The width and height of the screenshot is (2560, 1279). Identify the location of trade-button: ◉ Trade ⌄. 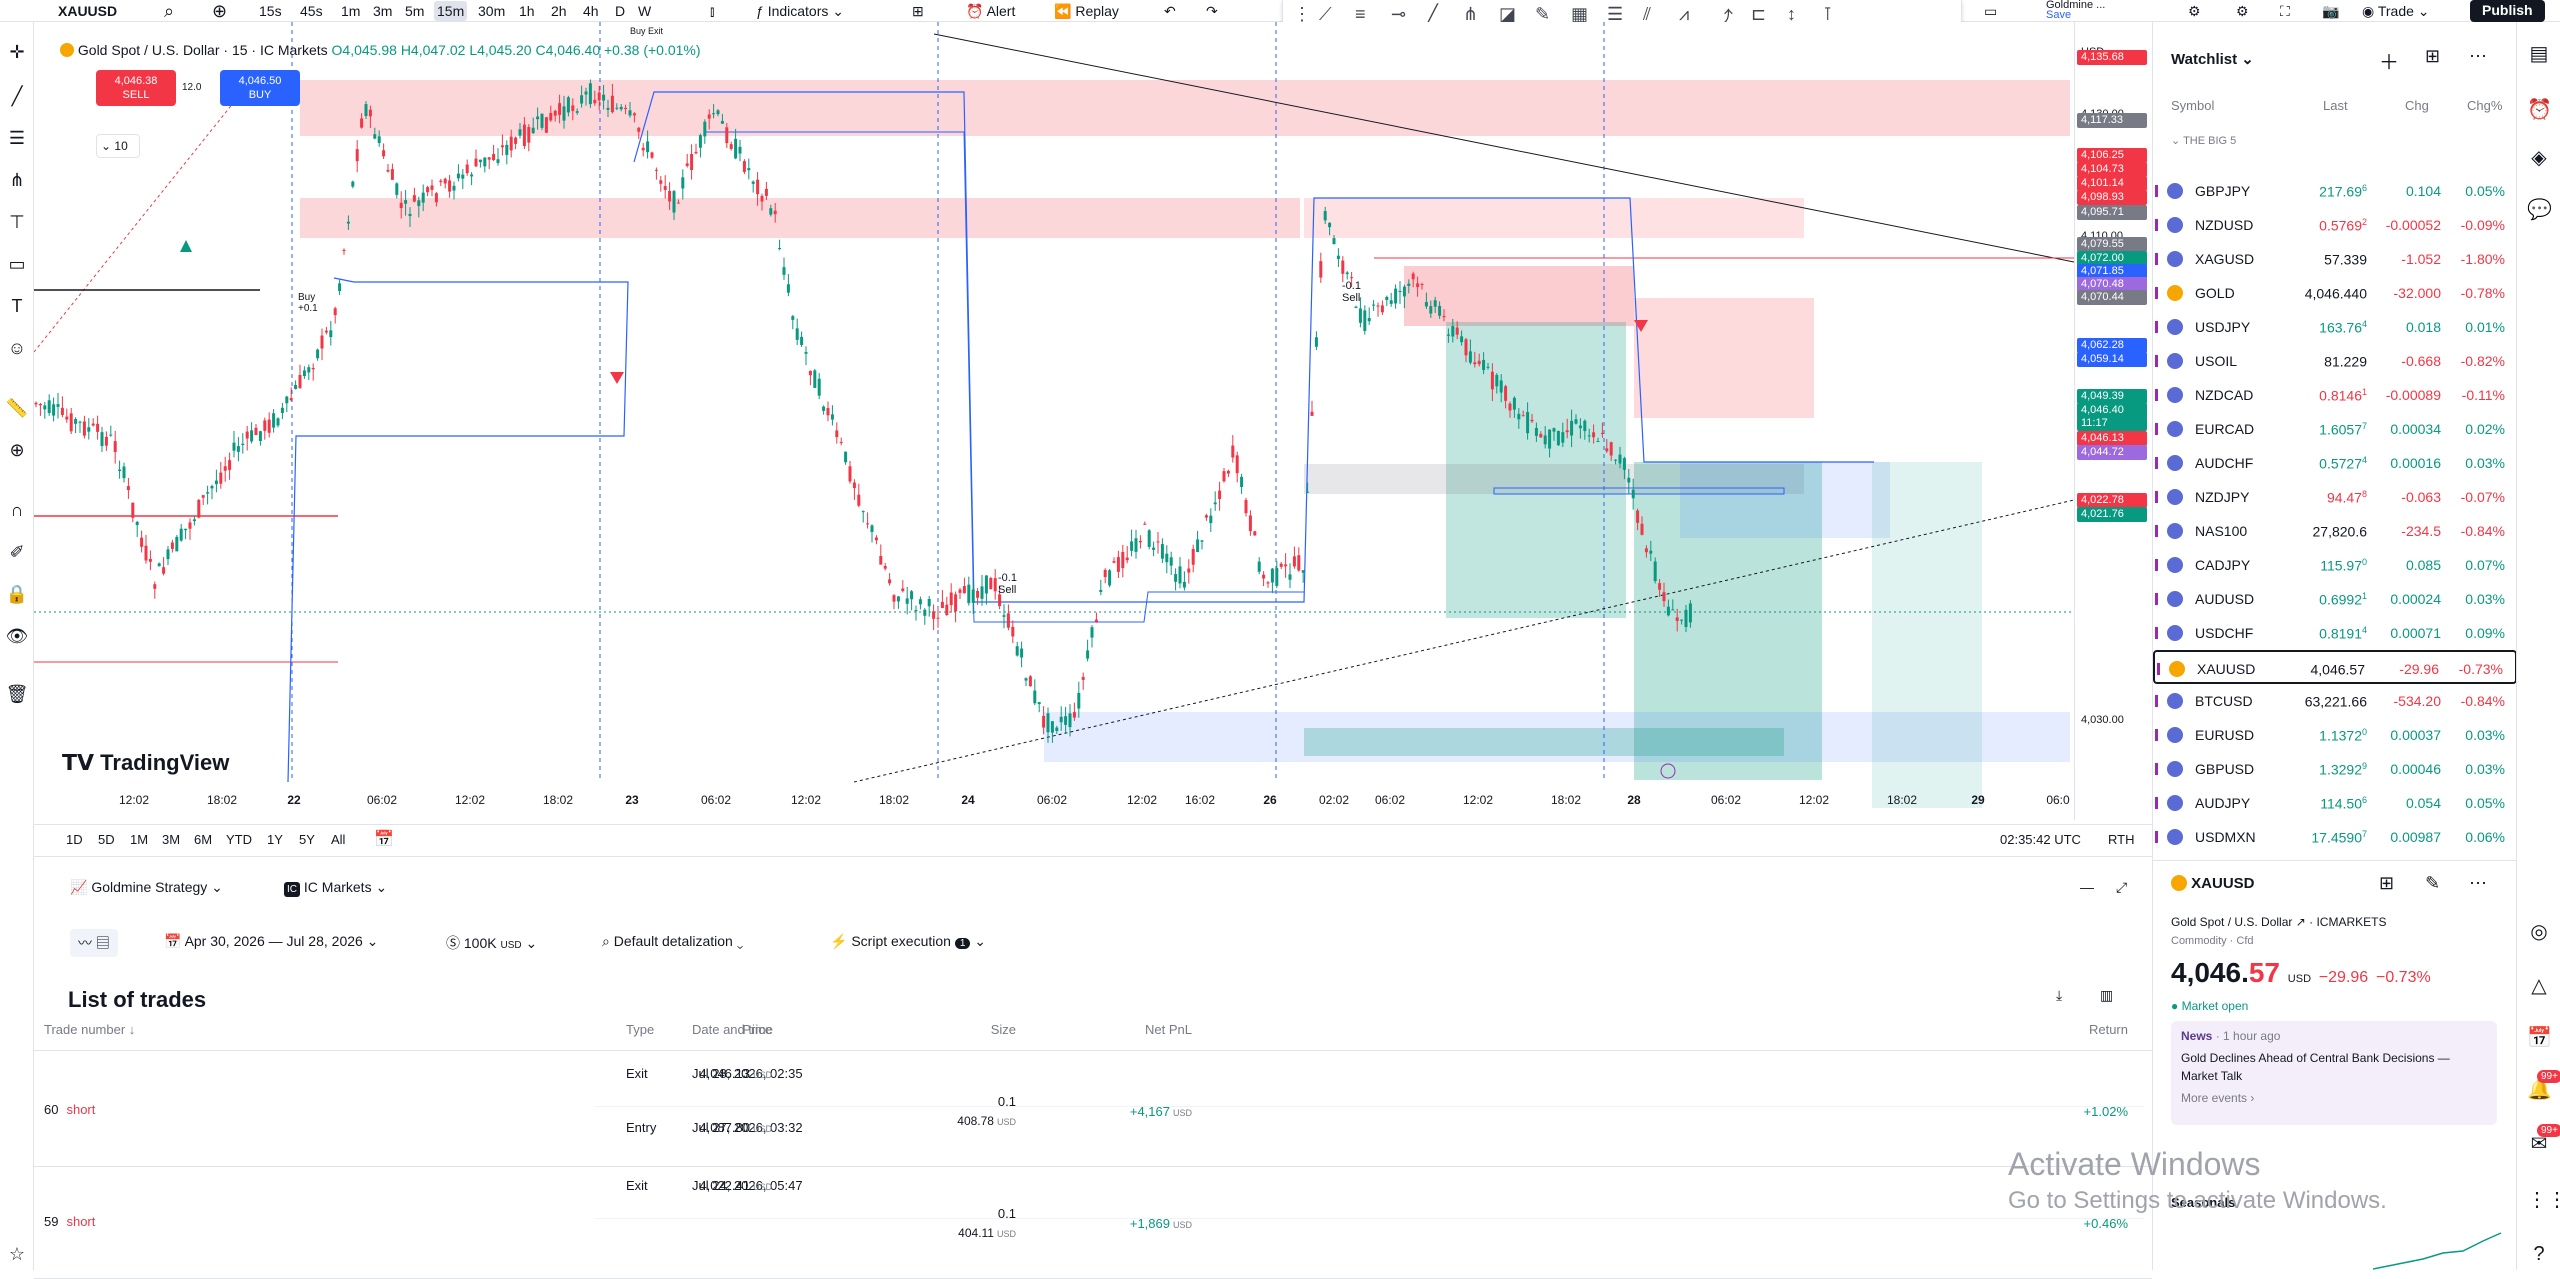
(2396, 11).